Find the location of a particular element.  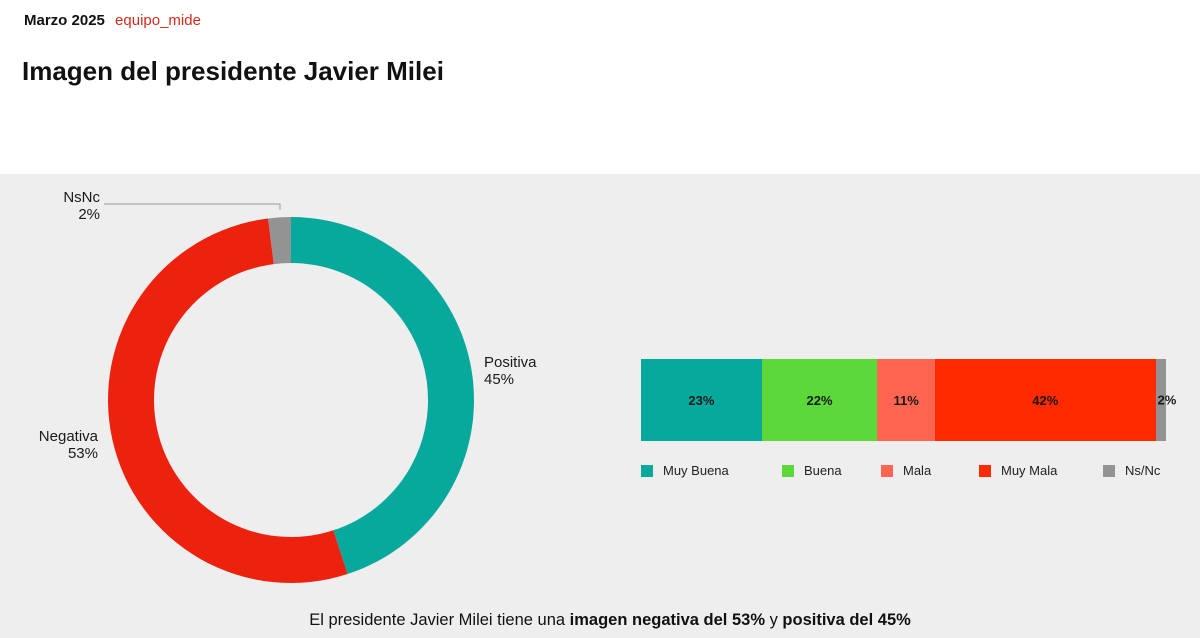

survey-date: Marzo 2025 is located at coordinates (64, 20).